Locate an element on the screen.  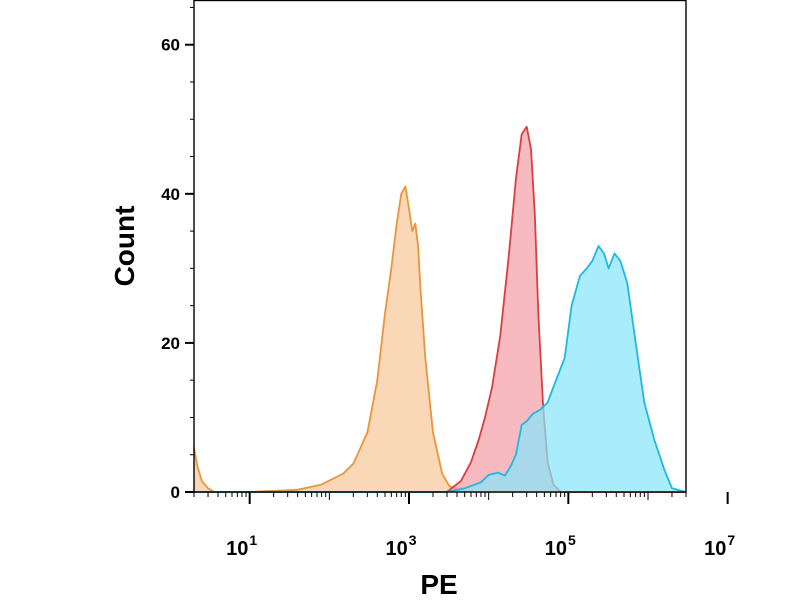
x-tick-label: 10³ is located at coordinates (400, 546).